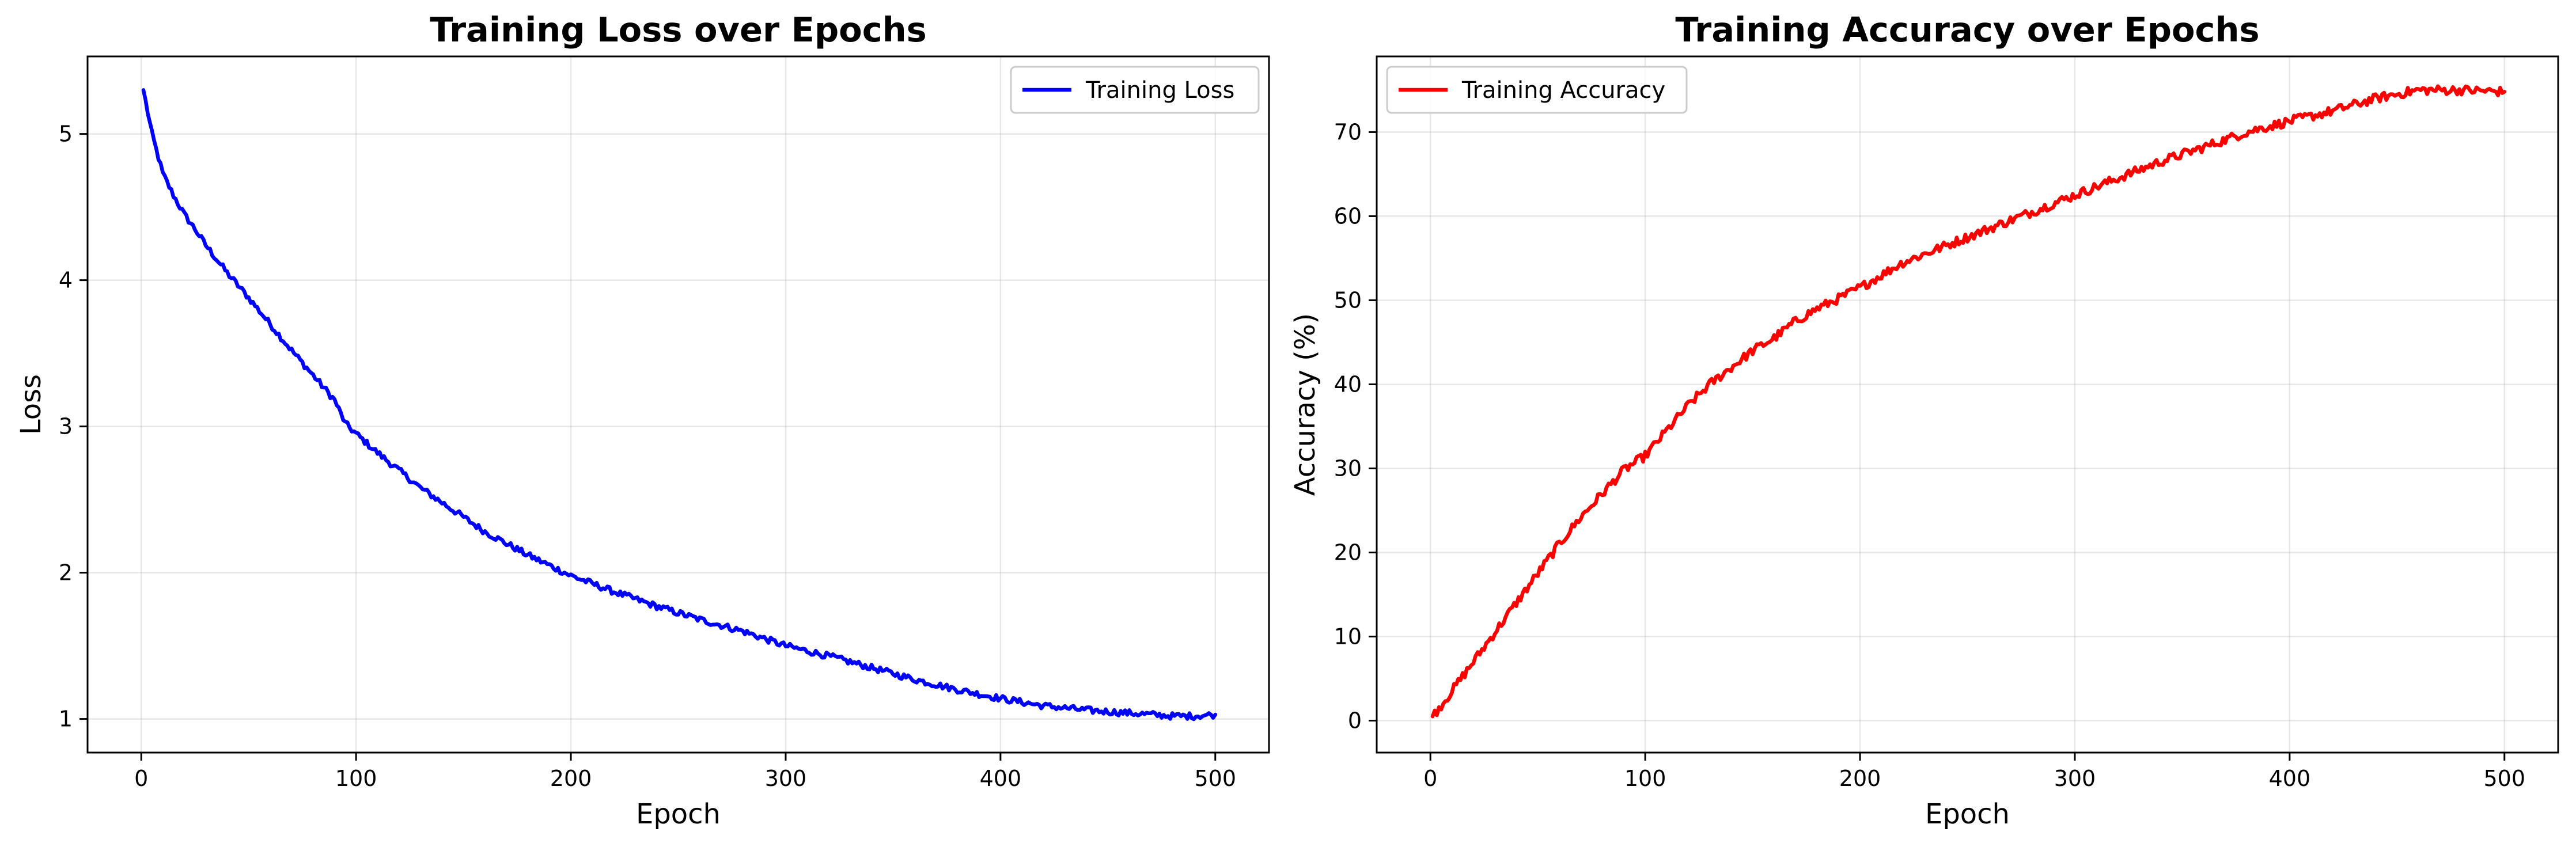 The width and height of the screenshot is (2576, 847). Describe the element at coordinates (1348, 300) in the screenshot. I see `y-tick-label: 50` at that location.